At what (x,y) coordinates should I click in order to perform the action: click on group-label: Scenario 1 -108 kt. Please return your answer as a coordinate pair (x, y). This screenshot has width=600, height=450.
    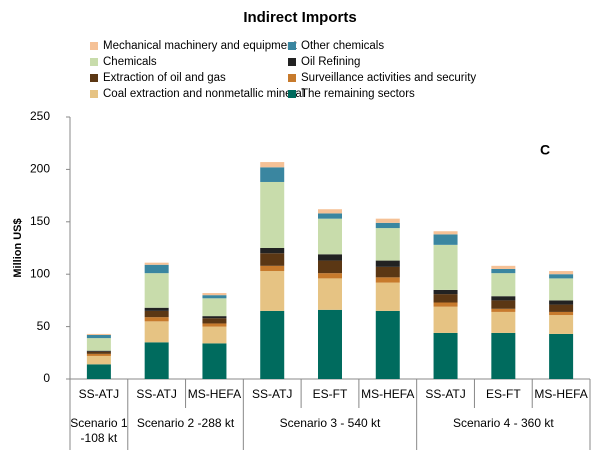
    Looking at the image, I should click on (99, 430).